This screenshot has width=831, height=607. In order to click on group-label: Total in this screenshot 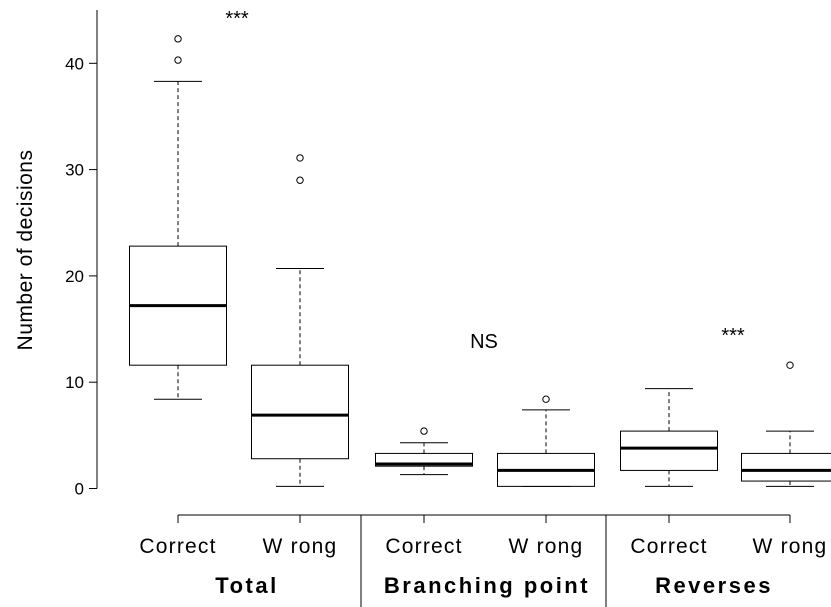, I will do `click(246, 585)`.